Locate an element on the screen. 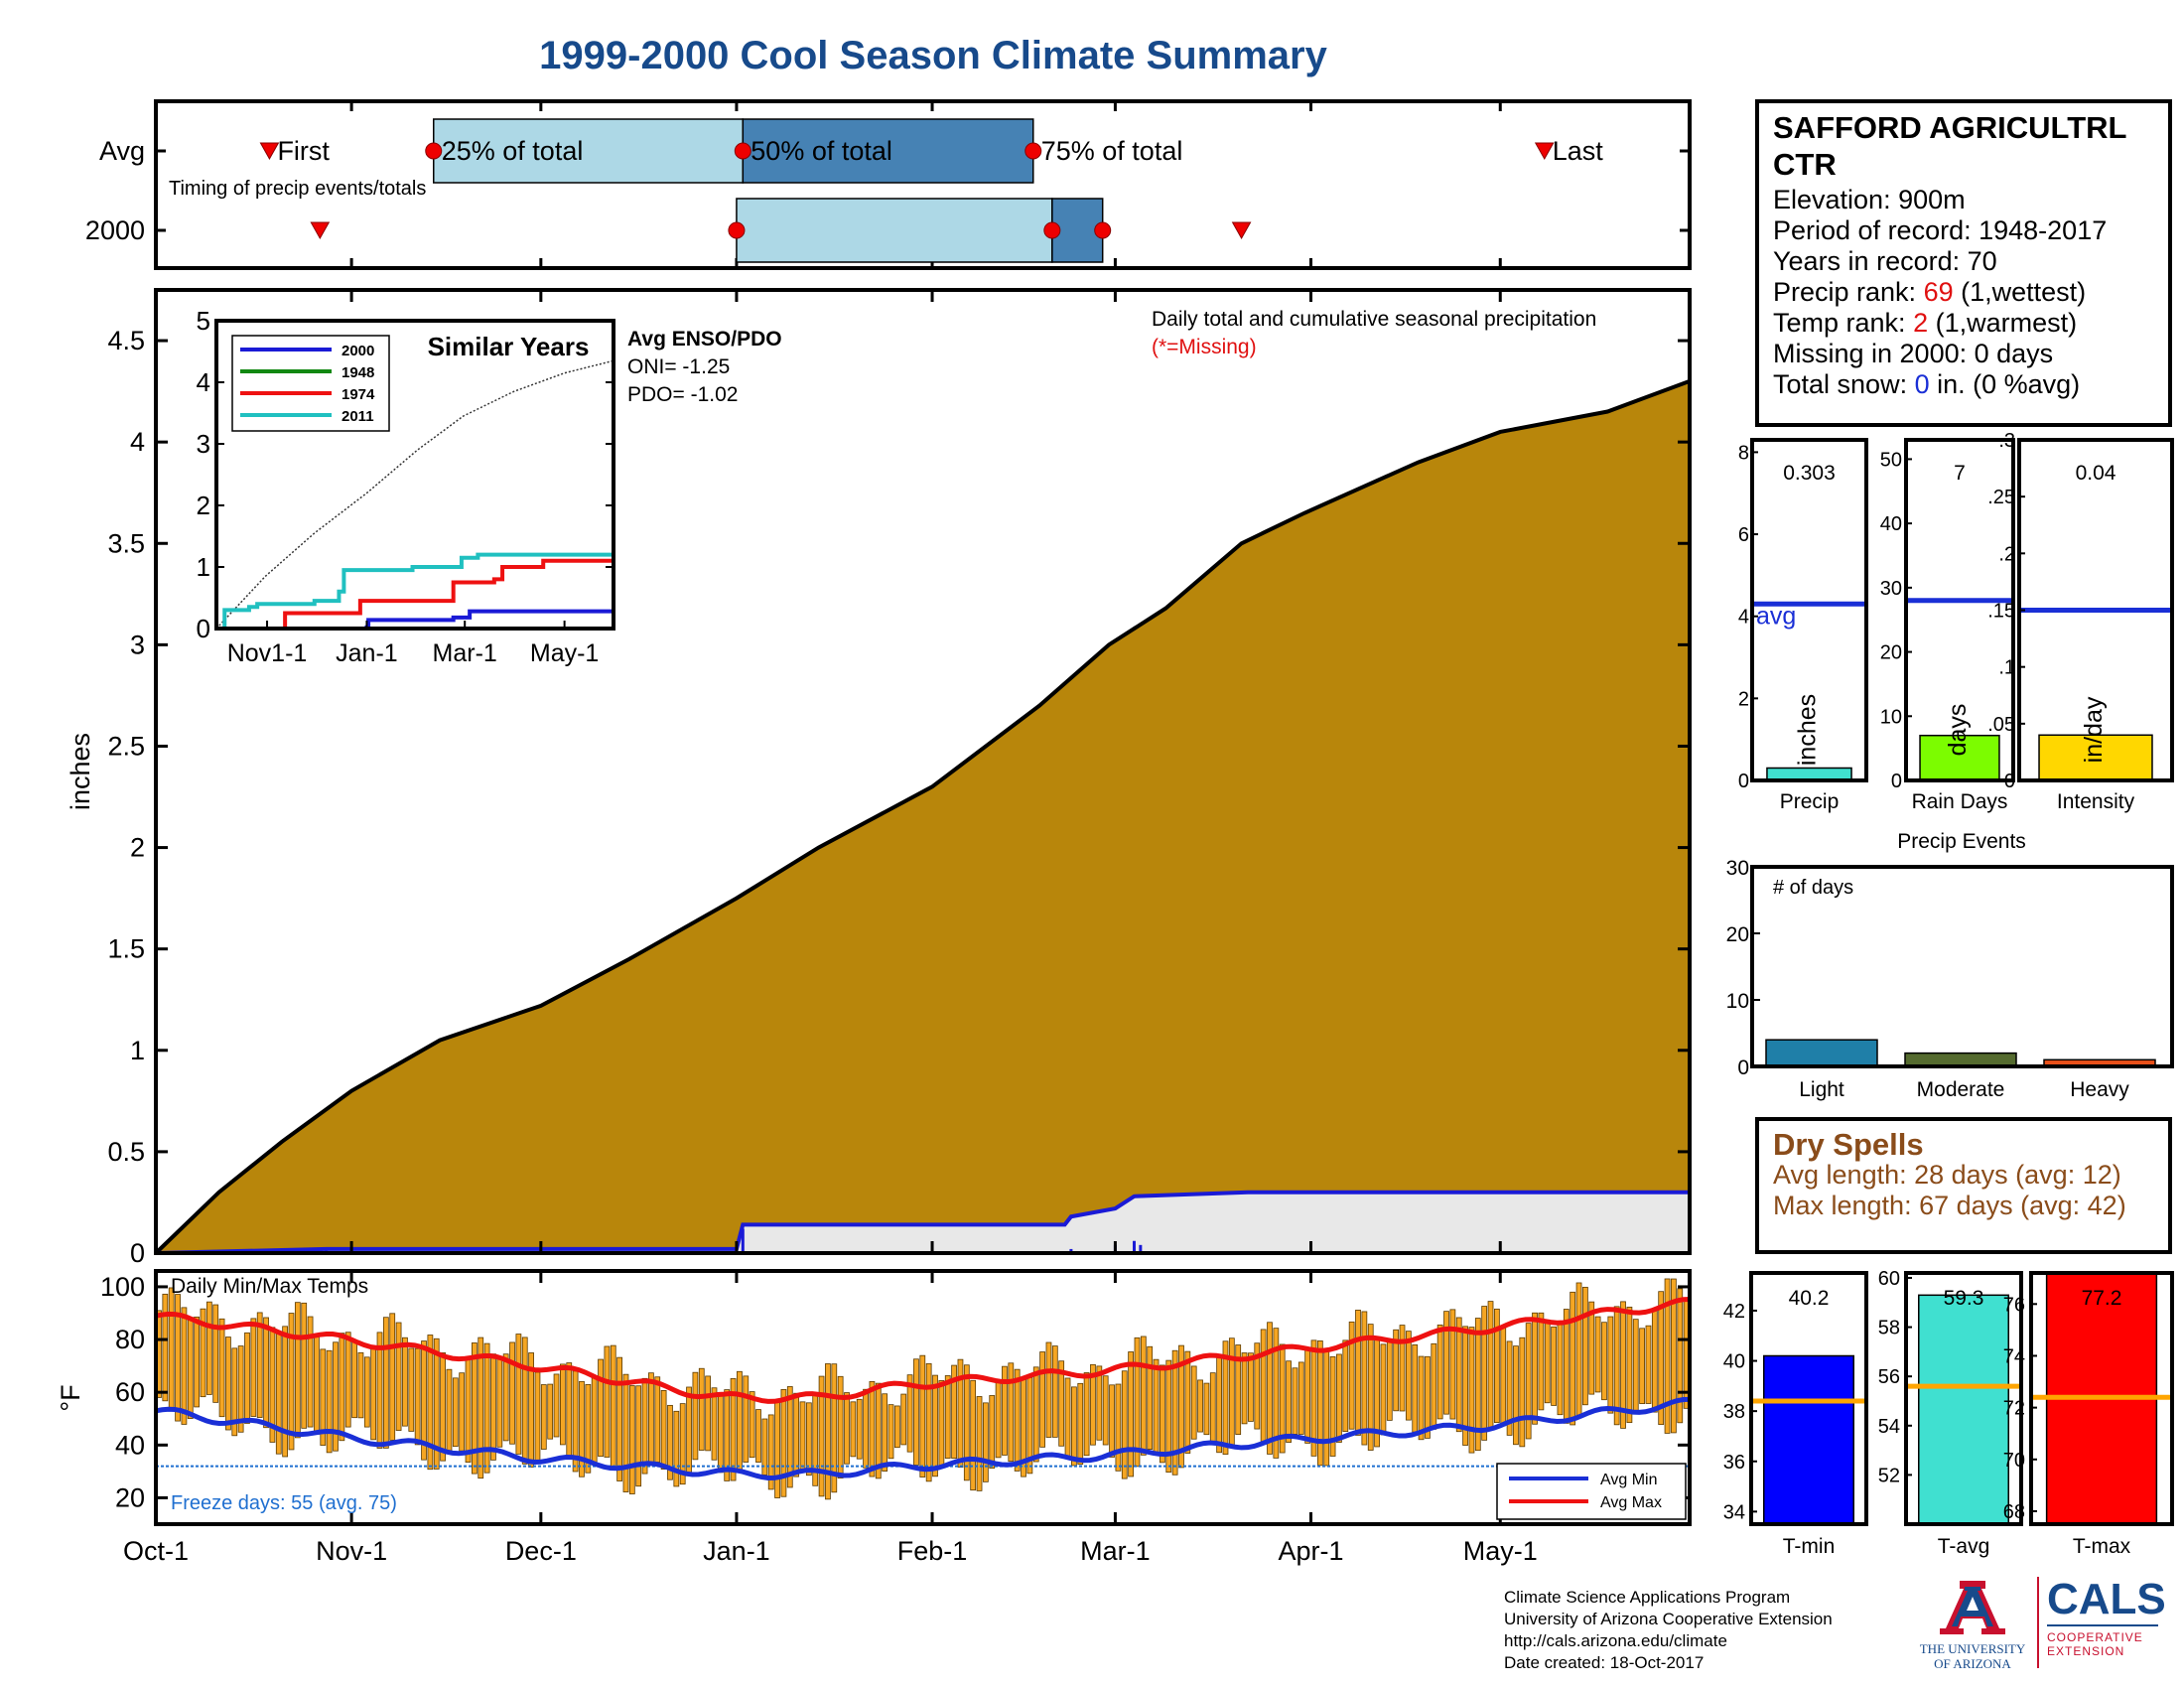 Image resolution: width=2184 pixels, height=1688 pixels. cum-y-tick-label: 1.5 is located at coordinates (126, 949).